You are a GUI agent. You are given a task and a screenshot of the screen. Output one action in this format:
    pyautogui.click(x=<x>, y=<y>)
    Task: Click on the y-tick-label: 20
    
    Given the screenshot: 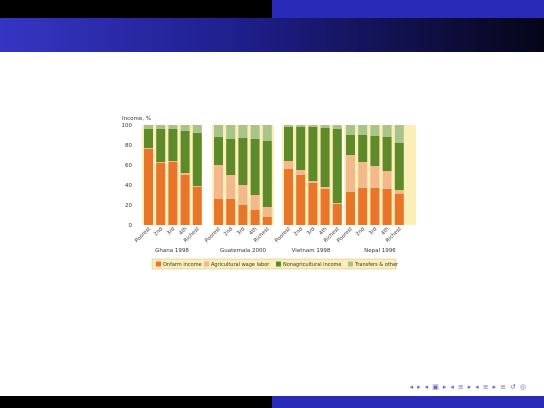 What is the action you would take?
    pyautogui.click(x=128, y=206)
    